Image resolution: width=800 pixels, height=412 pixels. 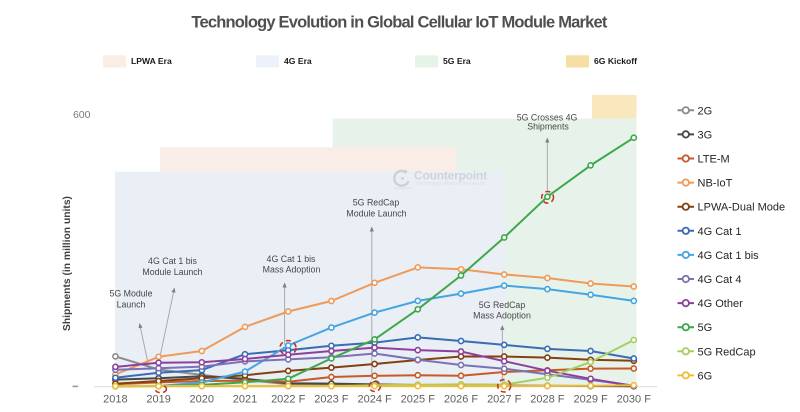 I want to click on svg-text: 2G, so click(x=705, y=111).